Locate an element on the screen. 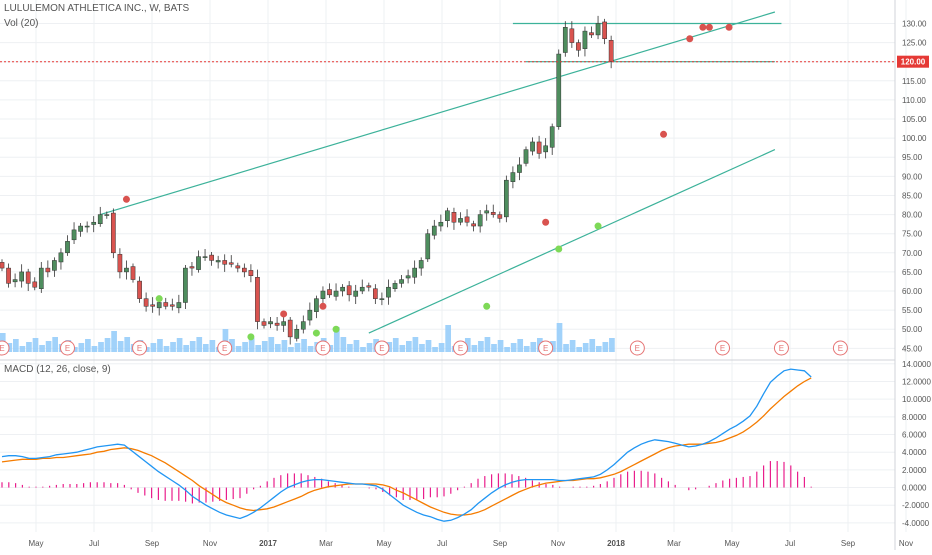  macd-tick-label: 8.0000 is located at coordinates (914, 417).